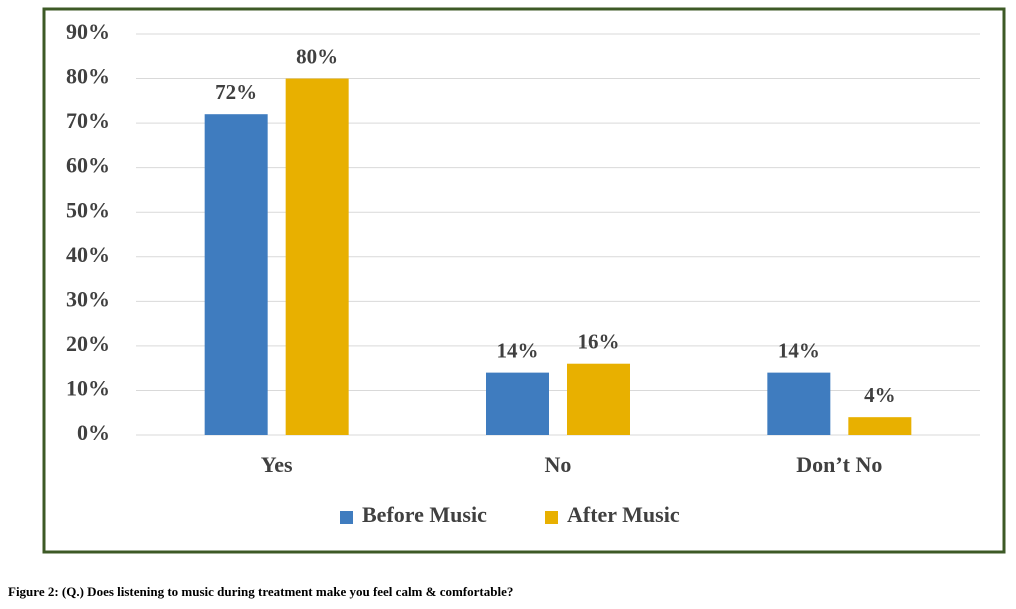  I want to click on y-tick-label: 90%, so click(88, 31).